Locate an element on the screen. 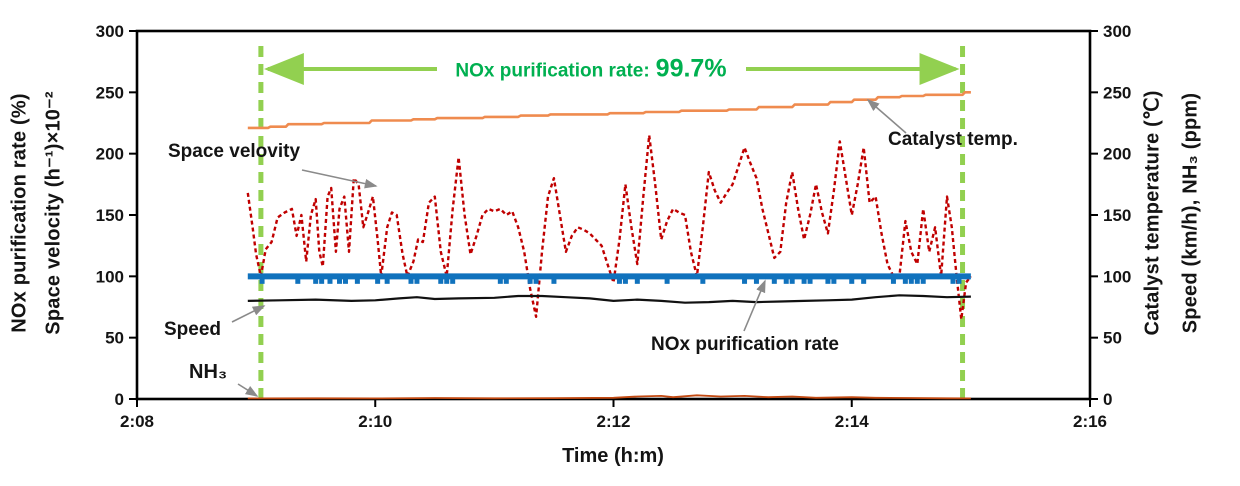 This screenshot has width=1240, height=486. right-axis-title-catalyst-temperature: Catalyst temperature (℃) is located at coordinates (1152, 213).